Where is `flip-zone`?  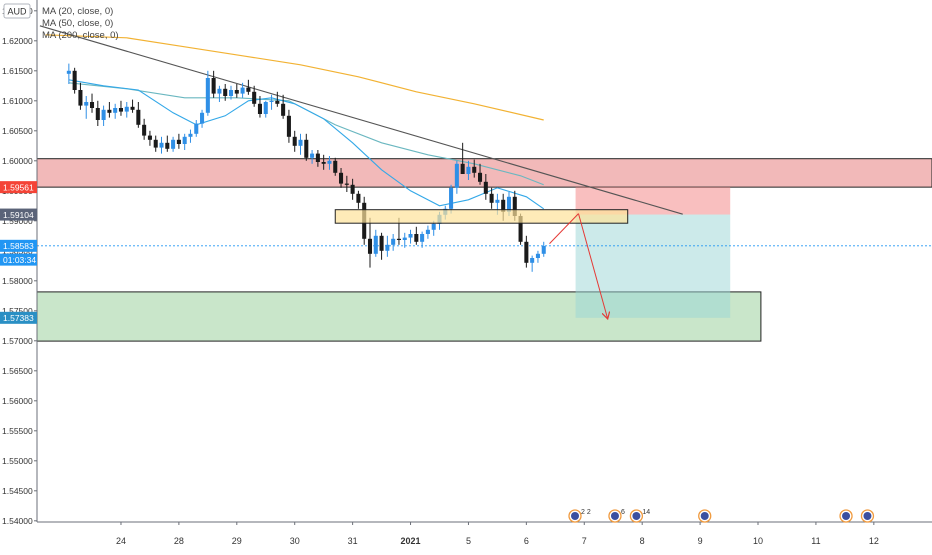 flip-zone is located at coordinates (481, 216).